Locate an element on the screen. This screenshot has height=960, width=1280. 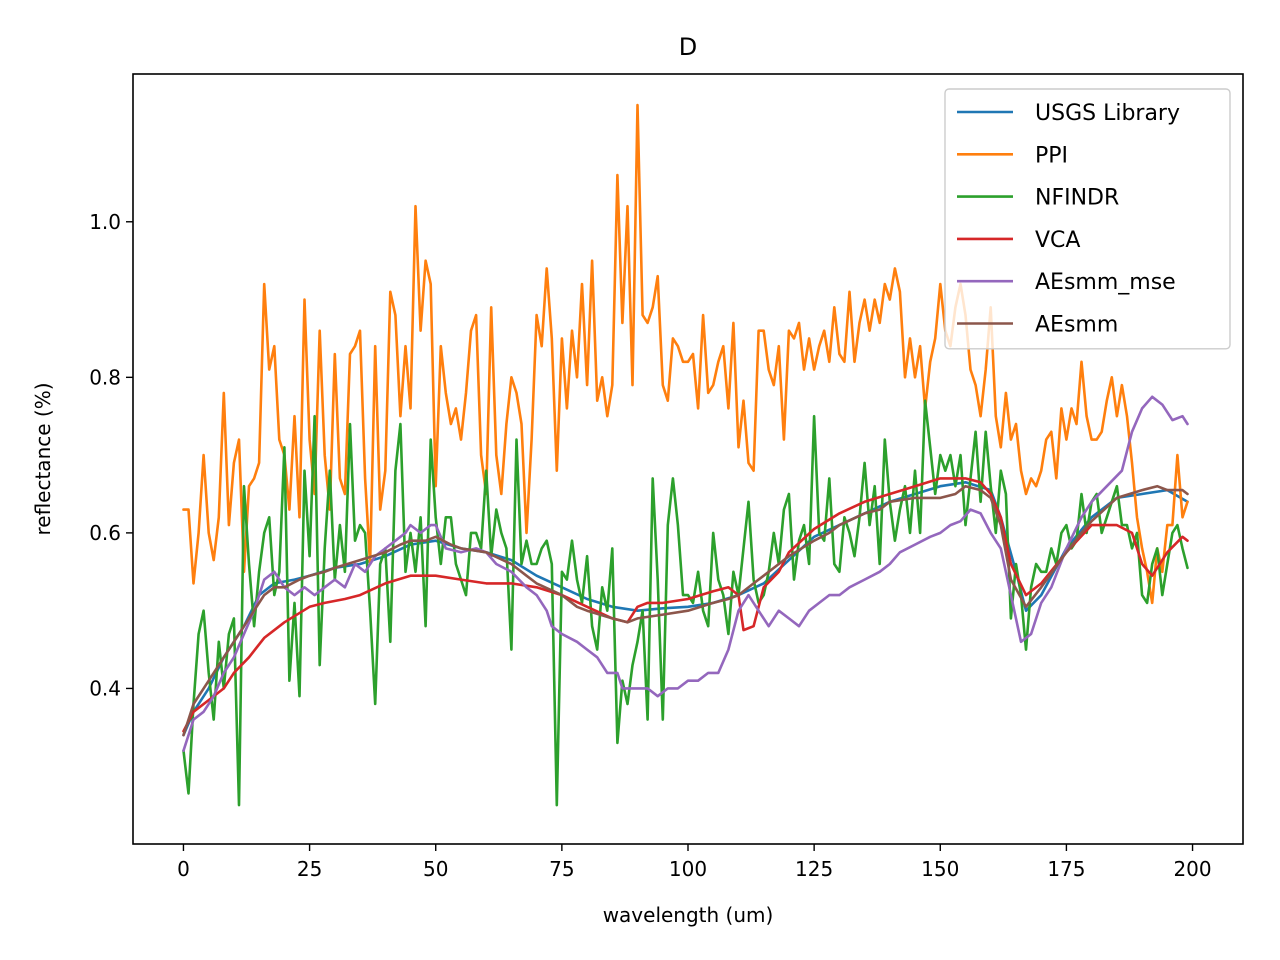
x-tick-label: 25 is located at coordinates (309, 869).